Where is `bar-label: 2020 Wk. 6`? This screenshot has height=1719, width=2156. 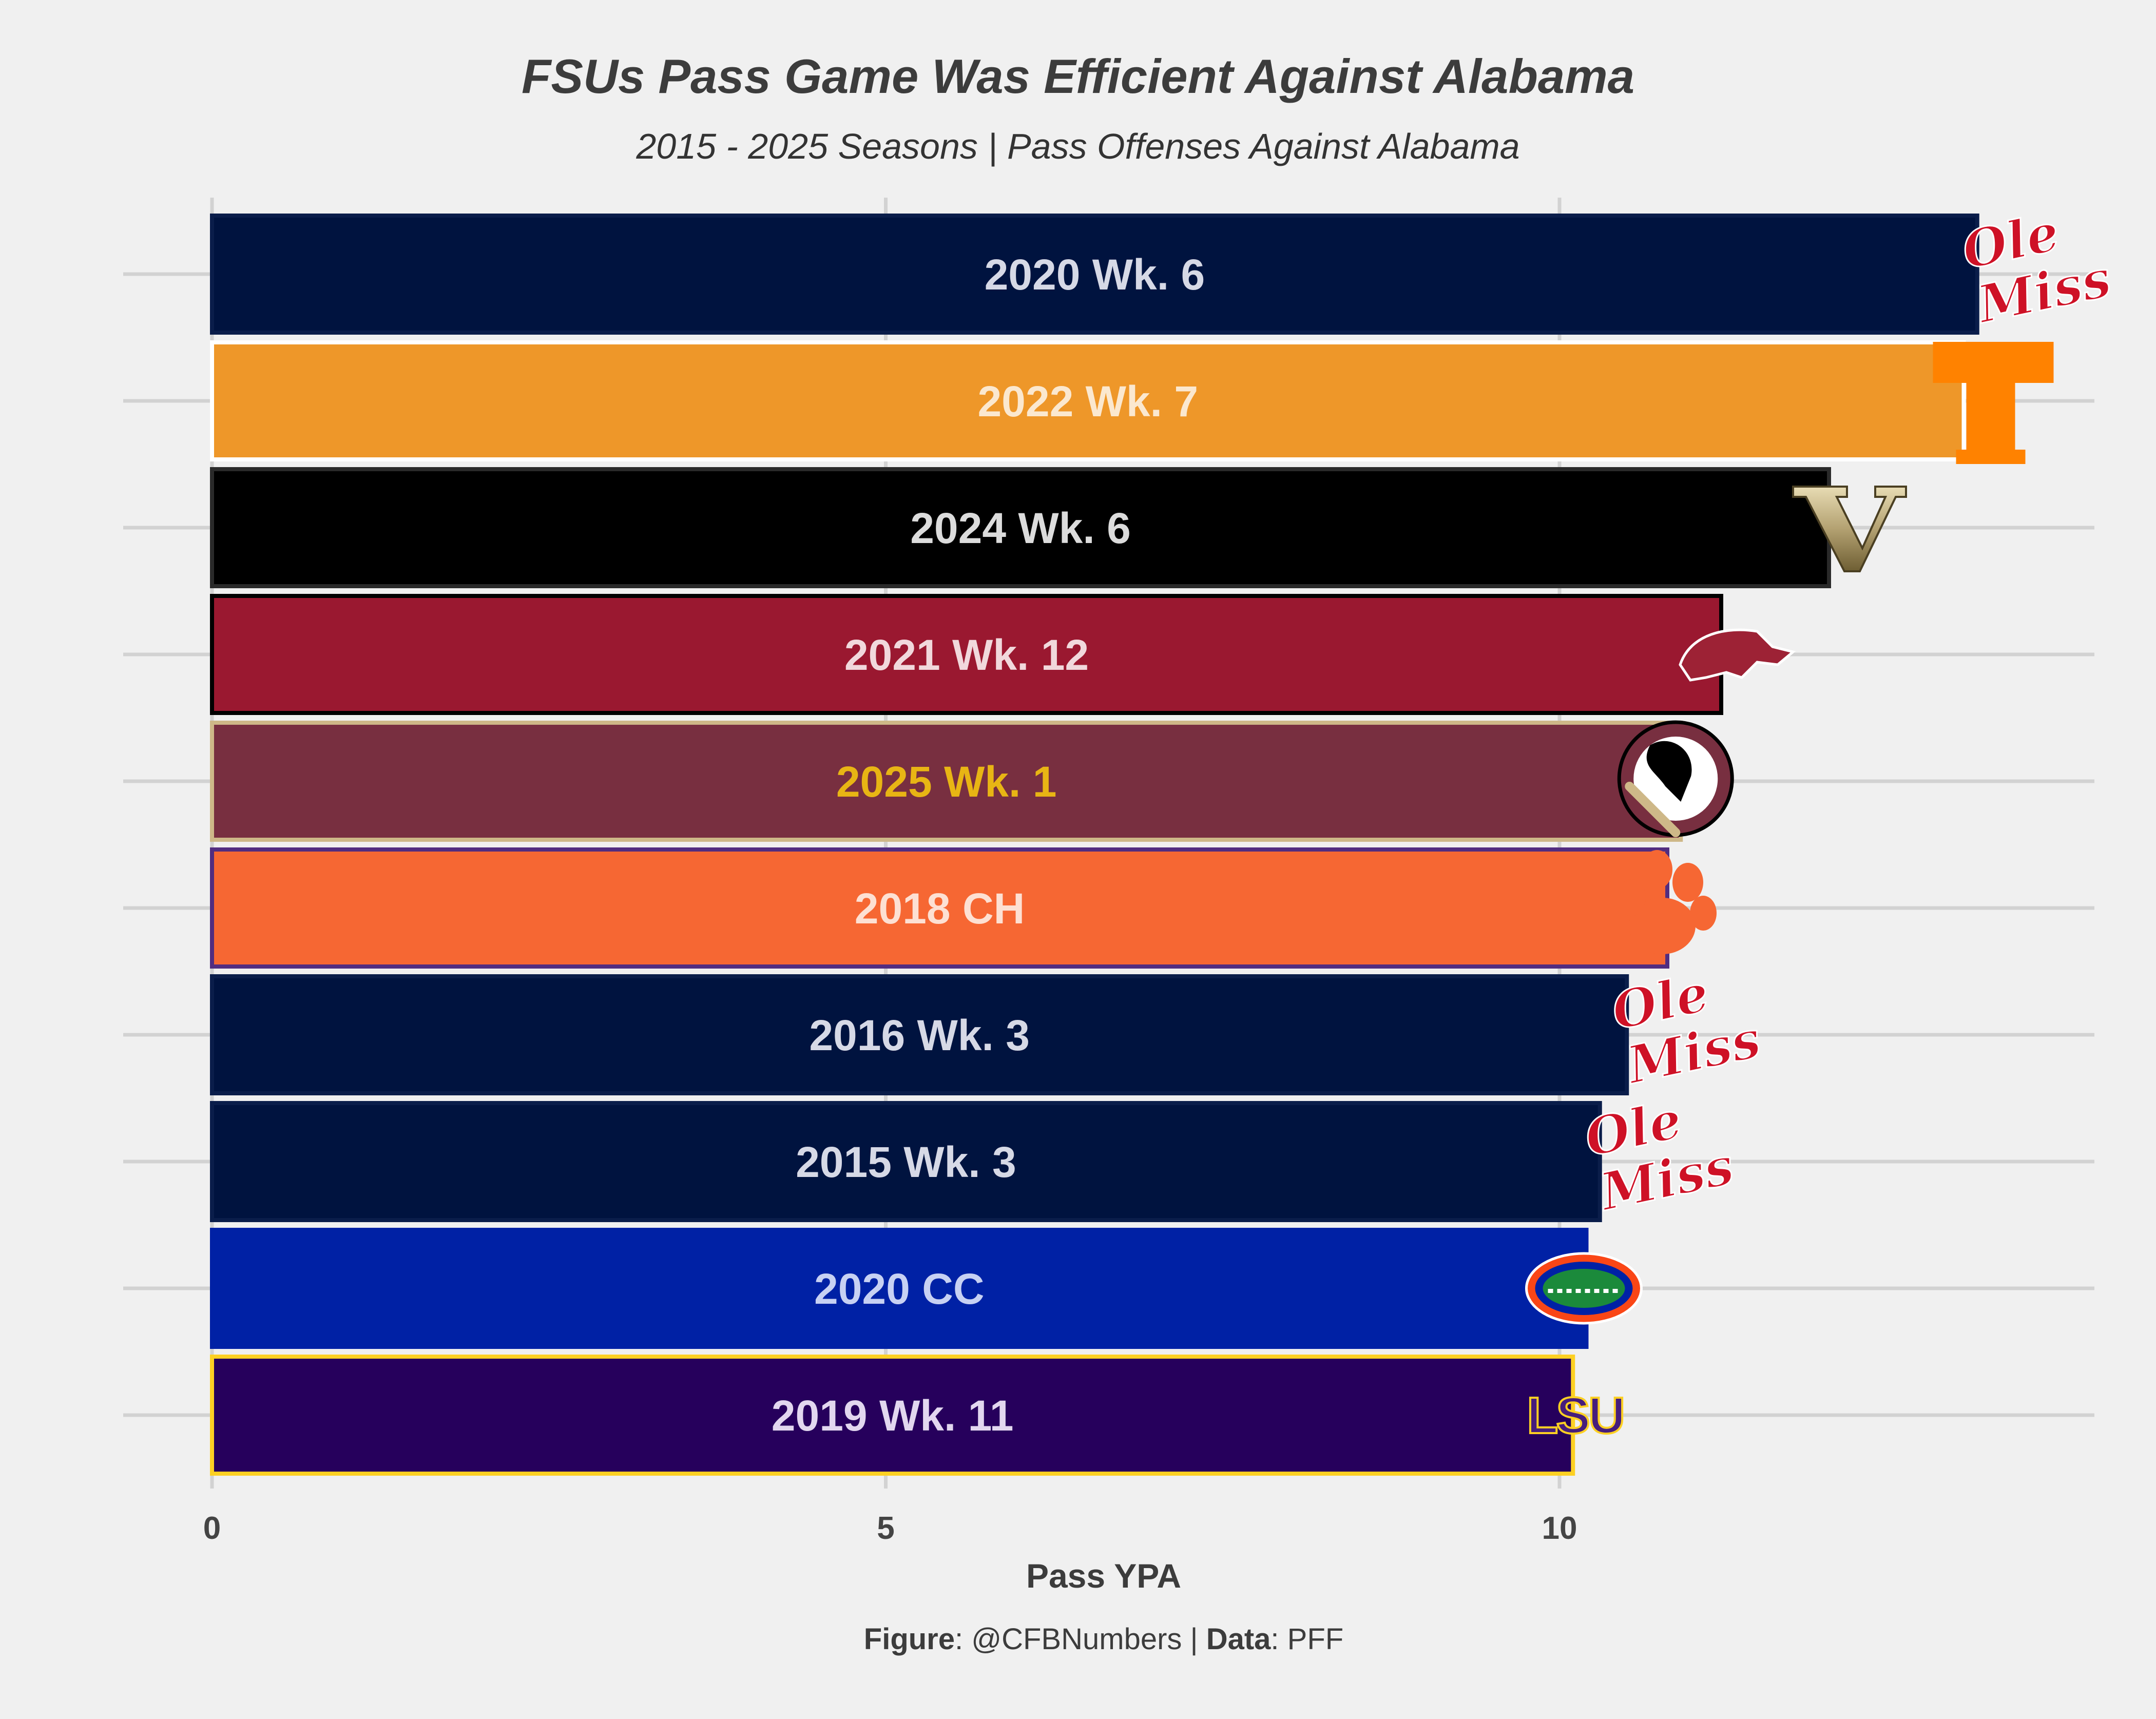 bar-label: 2020 Wk. 6 is located at coordinates (1095, 274).